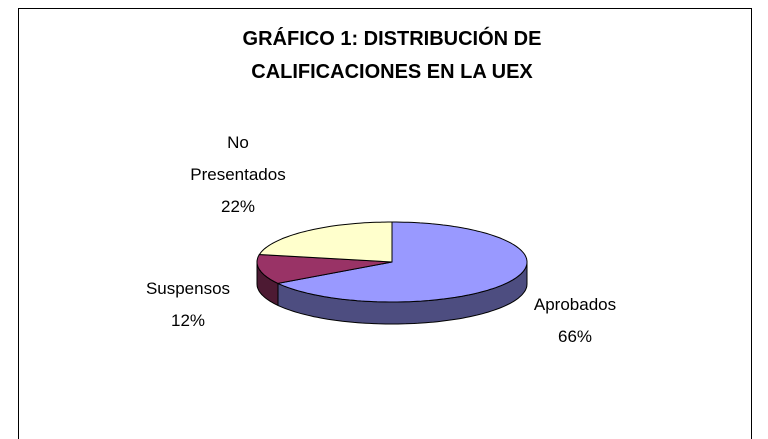 This screenshot has width=768, height=439. Describe the element at coordinates (575, 320) in the screenshot. I see `data-label: Aprobados 66%` at that location.